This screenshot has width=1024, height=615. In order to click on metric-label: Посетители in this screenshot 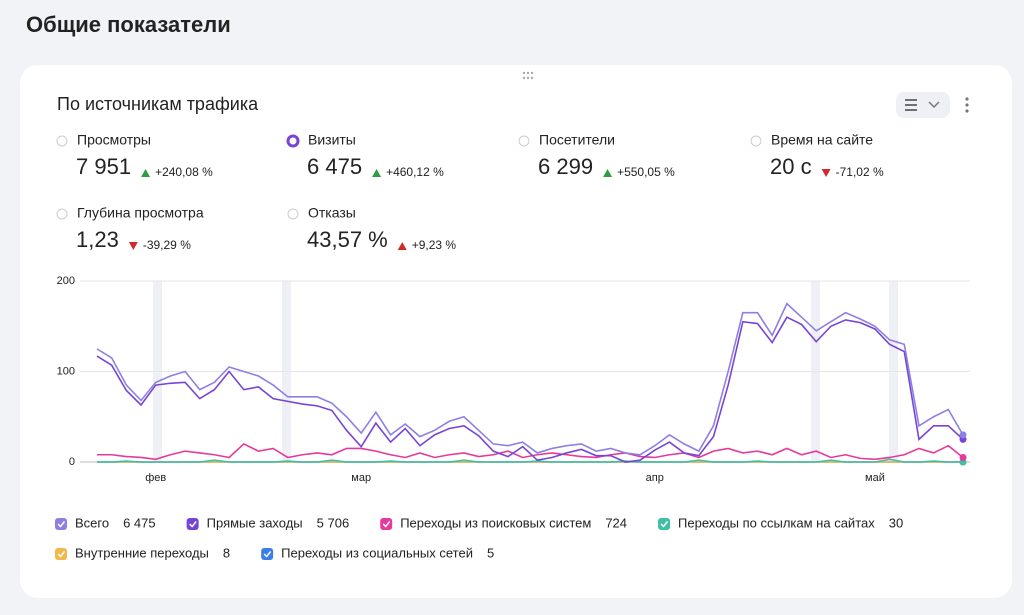, I will do `click(577, 140)`.